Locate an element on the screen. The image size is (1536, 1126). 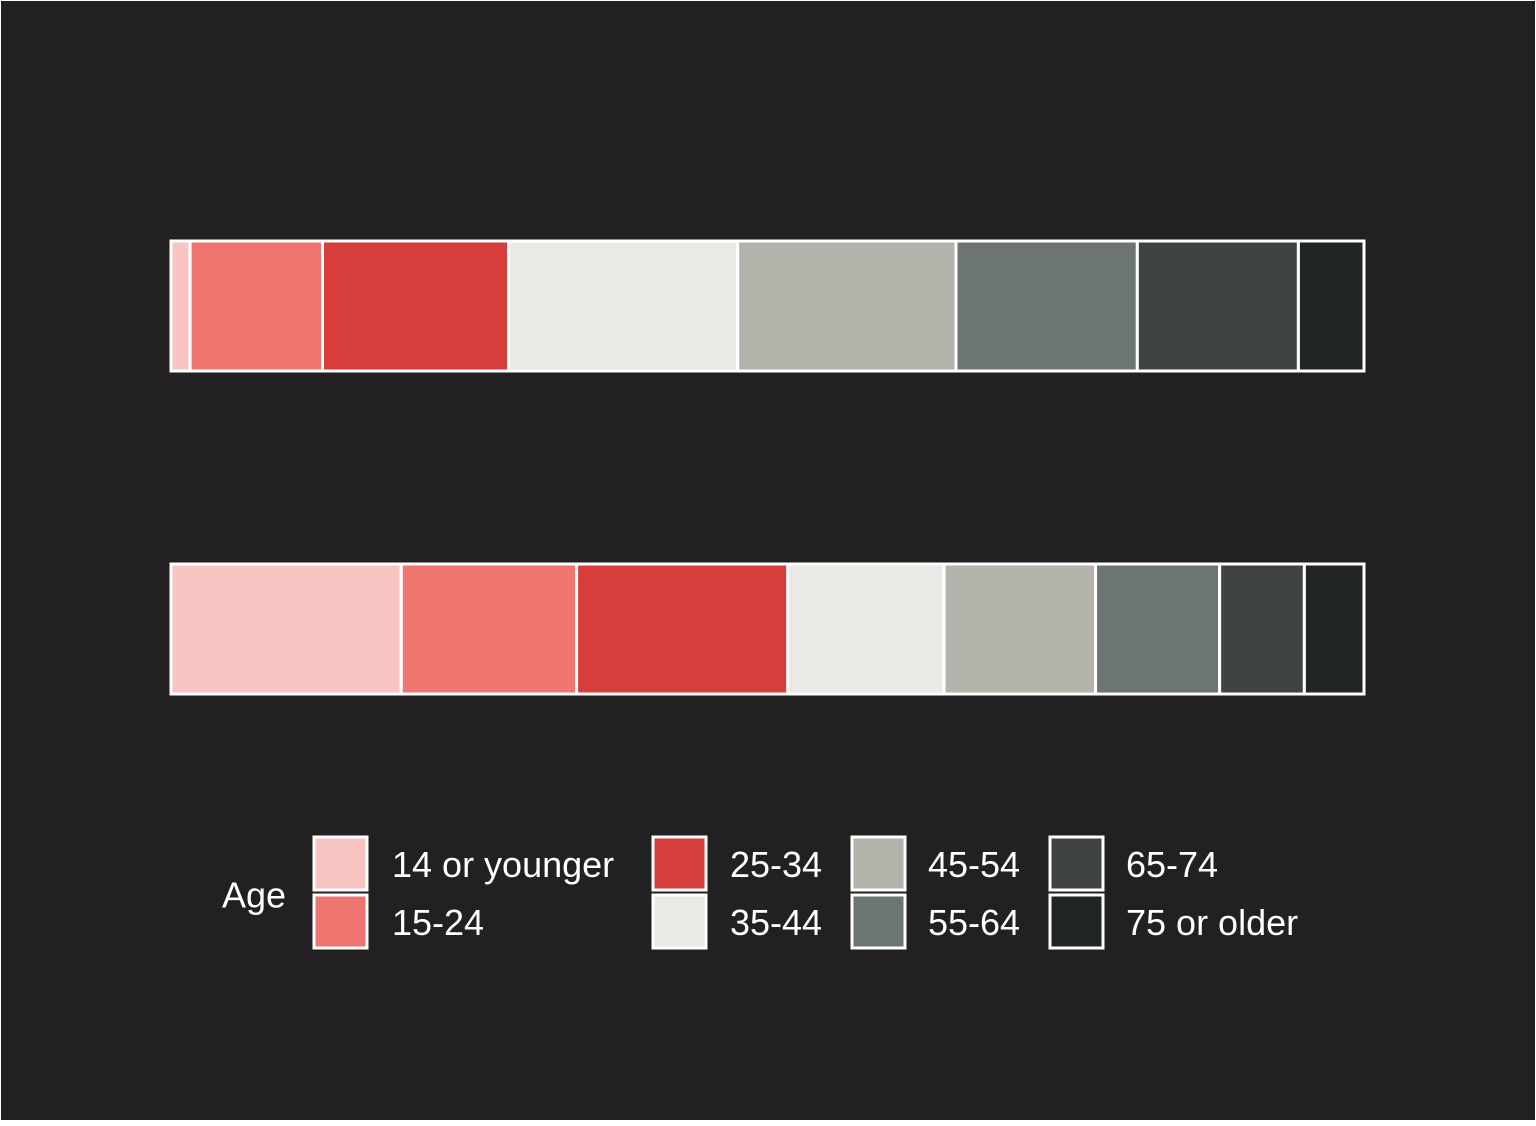
legend-title: Age is located at coordinates (254, 895).